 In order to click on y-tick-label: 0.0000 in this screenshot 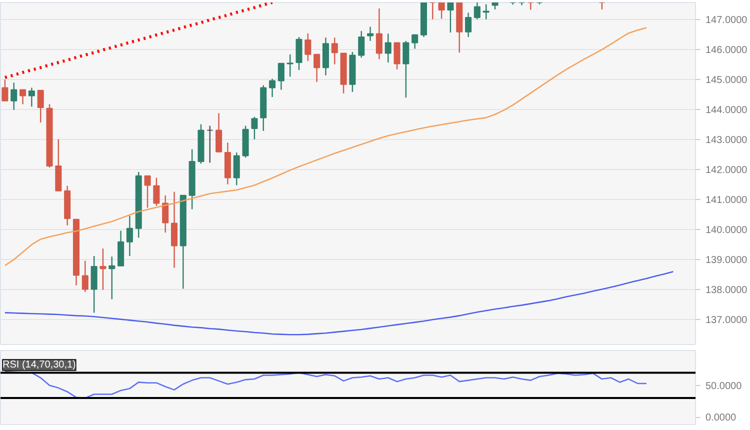, I will do `click(721, 418)`.